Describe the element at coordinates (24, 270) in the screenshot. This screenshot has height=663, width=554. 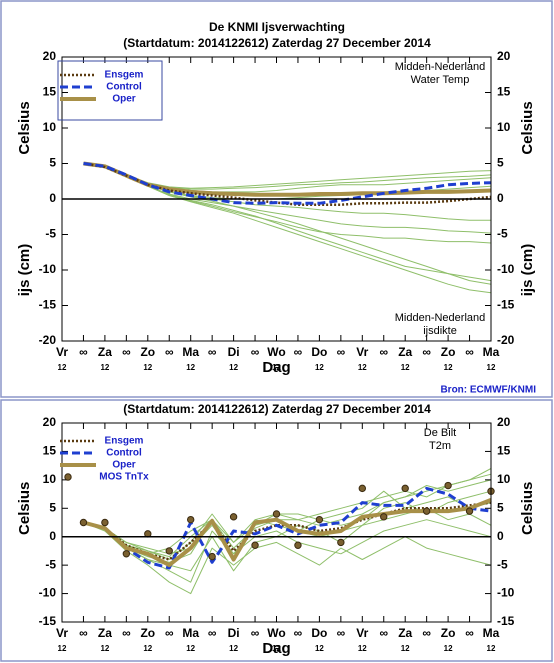
I see `y-axis-label-2: ijs (cm)` at that location.